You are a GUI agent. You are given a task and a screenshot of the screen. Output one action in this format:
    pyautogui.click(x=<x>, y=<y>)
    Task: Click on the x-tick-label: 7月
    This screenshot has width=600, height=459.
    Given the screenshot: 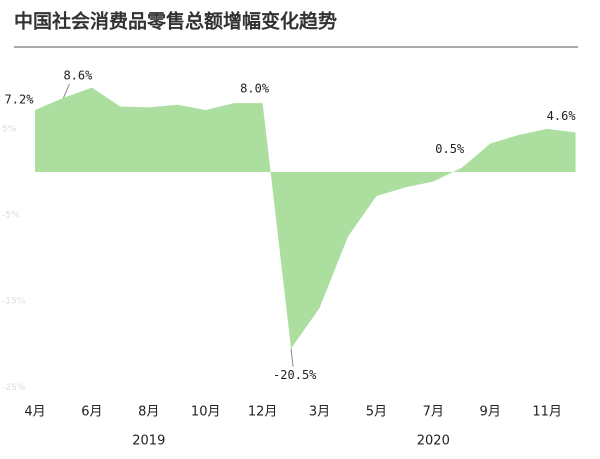 What is the action you would take?
    pyautogui.click(x=433, y=412)
    